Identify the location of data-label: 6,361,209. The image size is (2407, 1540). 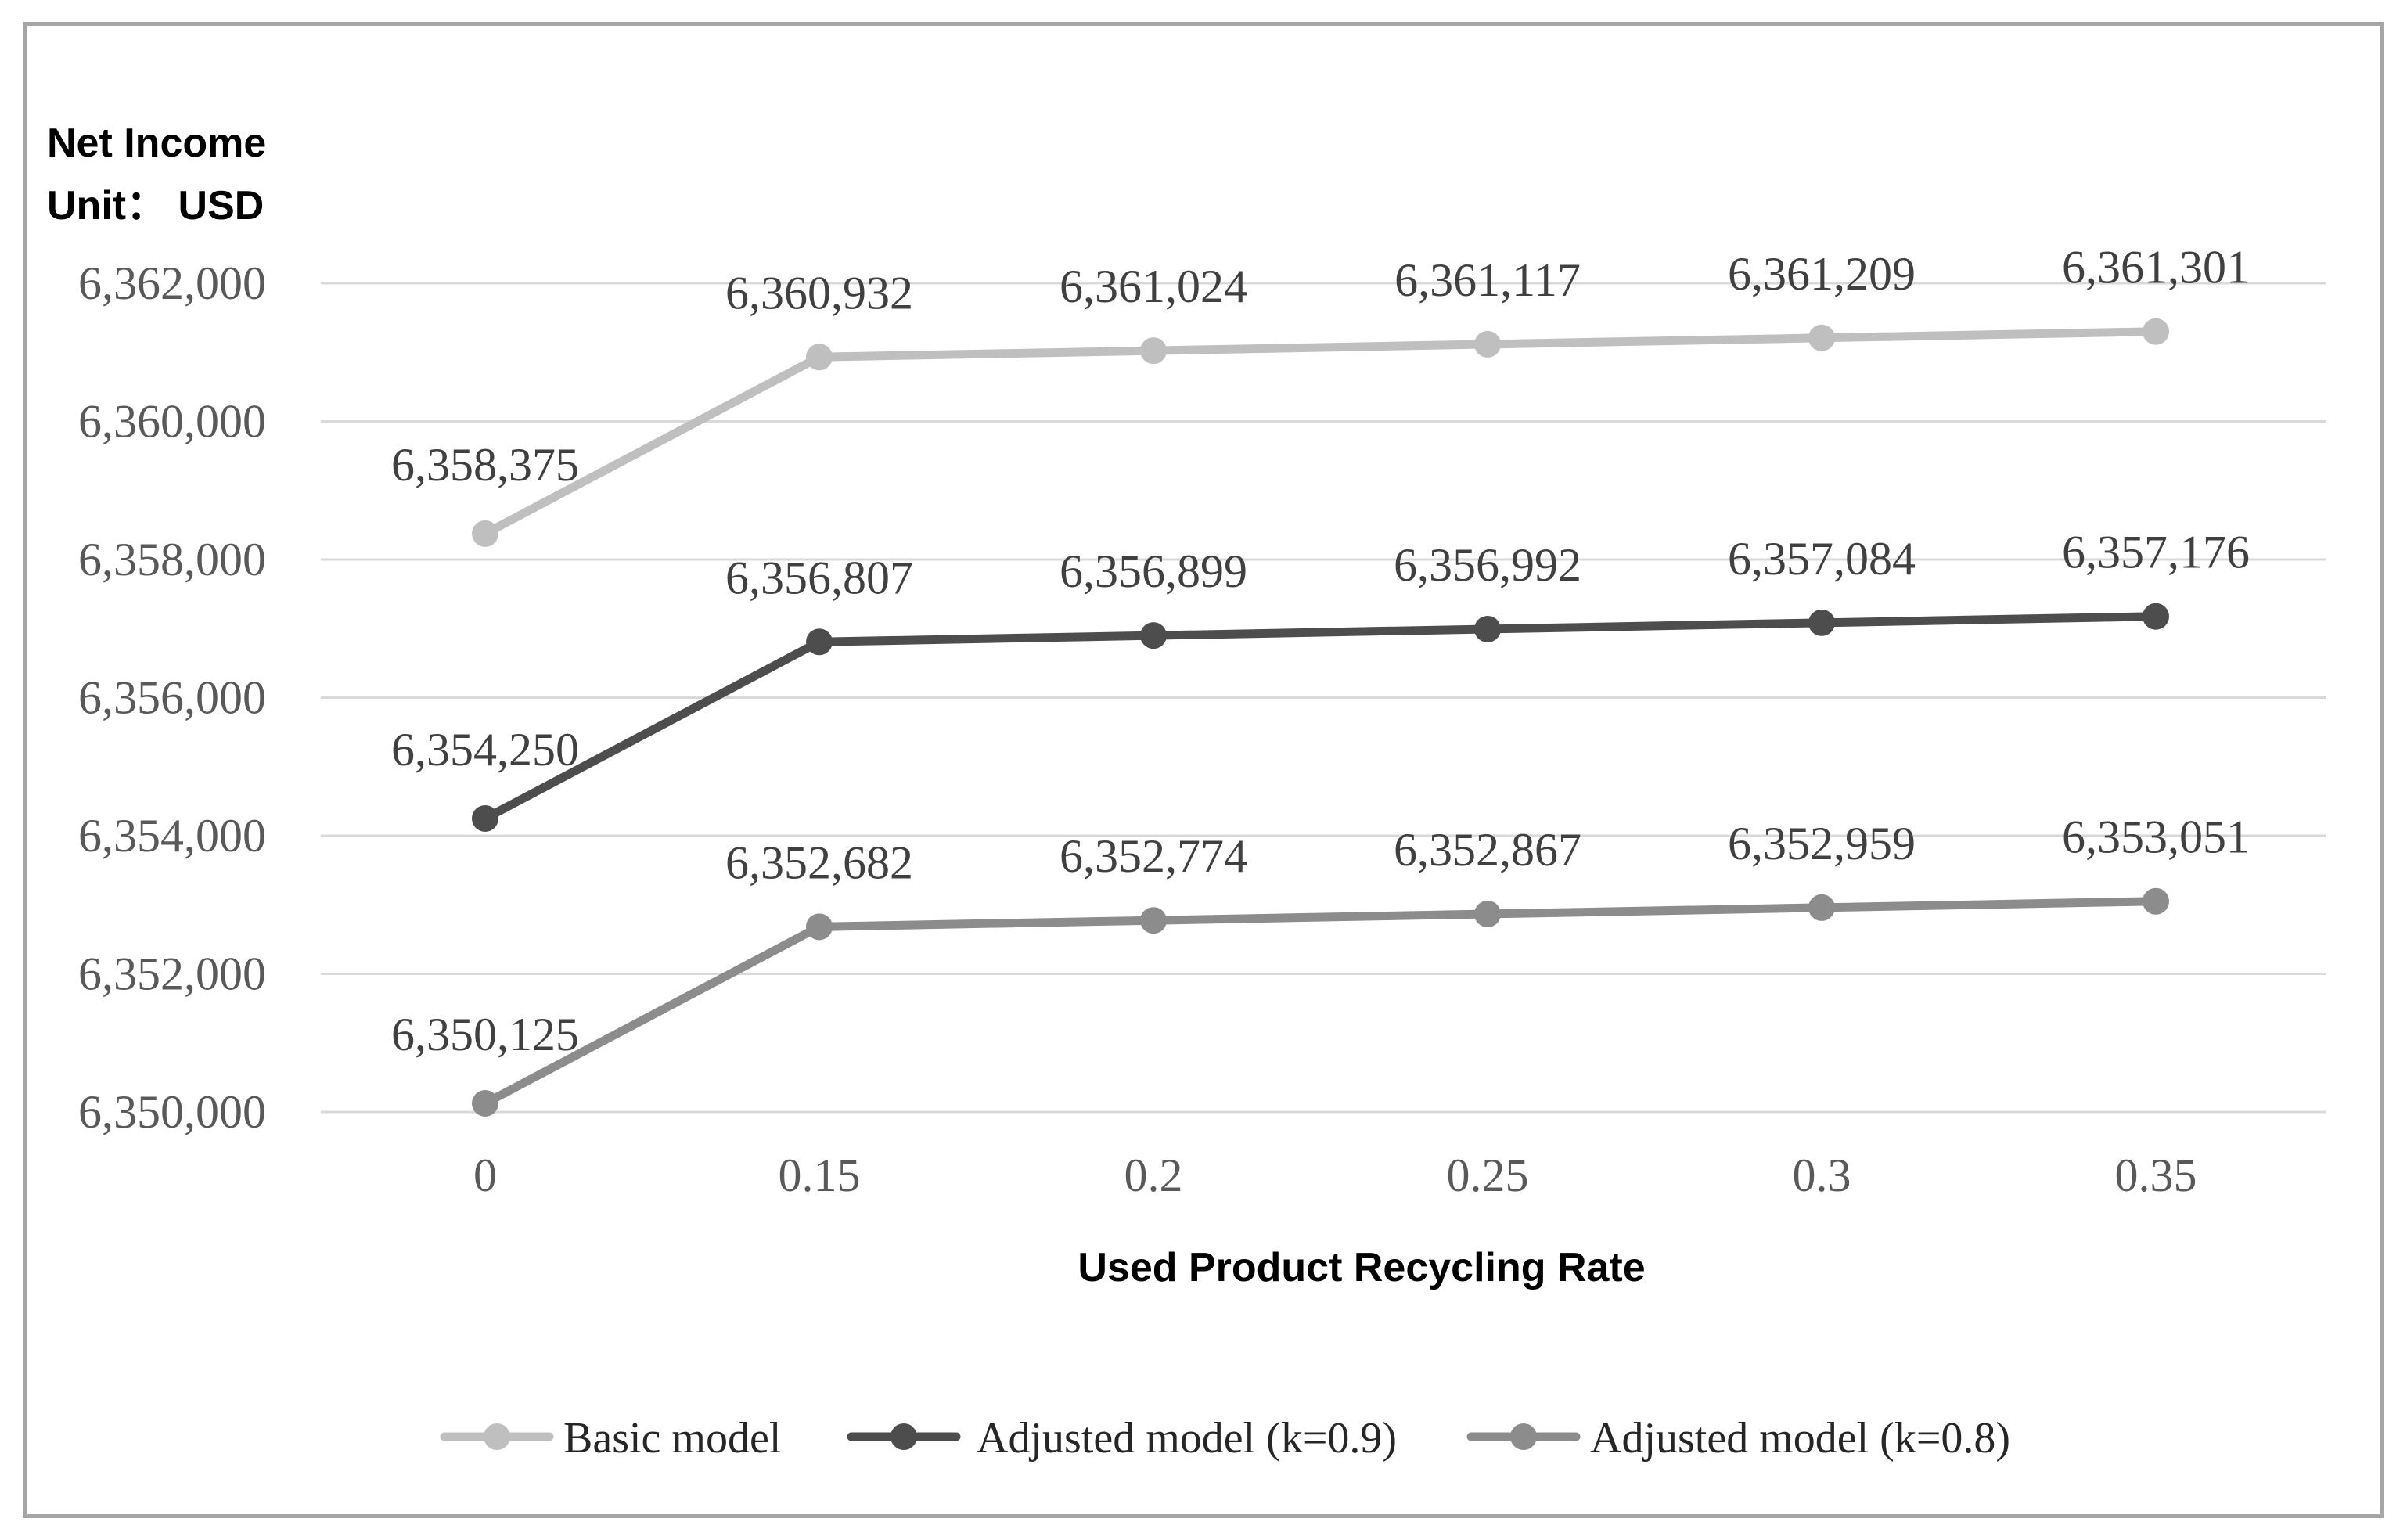
(1822, 274).